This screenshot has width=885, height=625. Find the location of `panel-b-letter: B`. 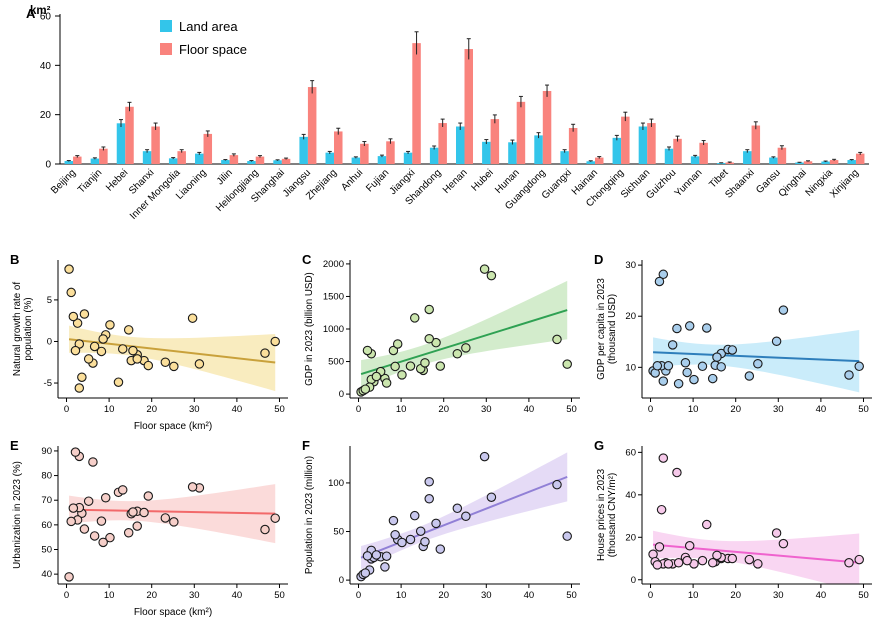

panel-b-letter: B is located at coordinates (15, 259).